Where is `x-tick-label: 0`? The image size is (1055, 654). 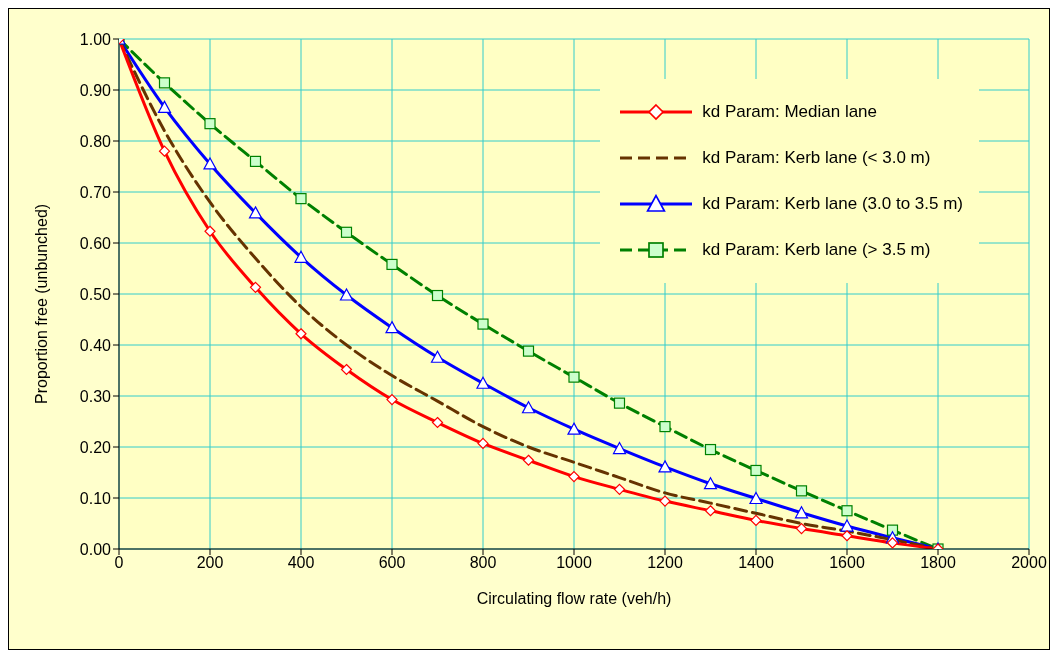
x-tick-label: 0 is located at coordinates (119, 563).